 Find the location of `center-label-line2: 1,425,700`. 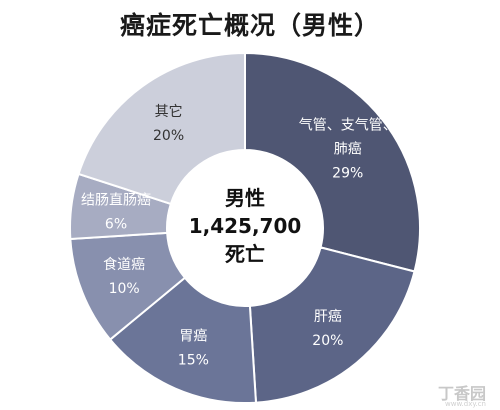

center-label-line2: 1,425,700 is located at coordinates (245, 226).